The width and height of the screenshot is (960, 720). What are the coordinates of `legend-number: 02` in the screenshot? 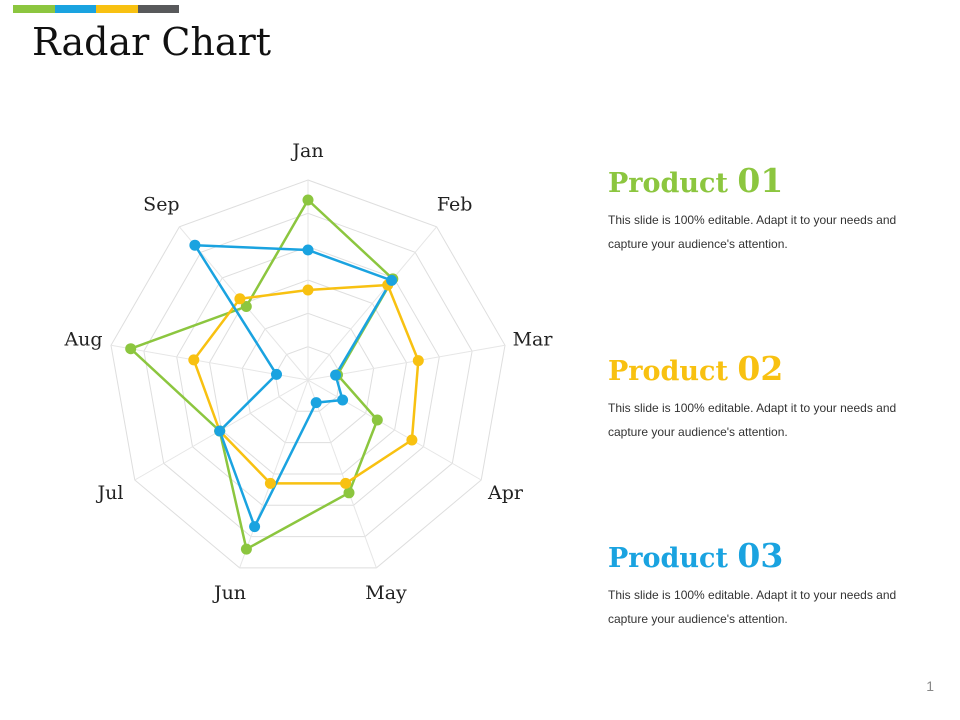 It's located at (760, 368).